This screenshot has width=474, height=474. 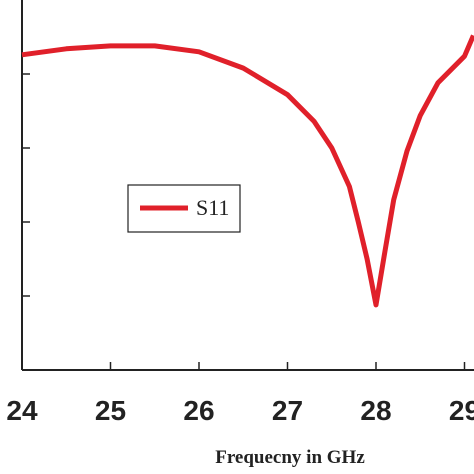 I want to click on x-axis-label: Frequecny in GHz, so click(x=290, y=457).